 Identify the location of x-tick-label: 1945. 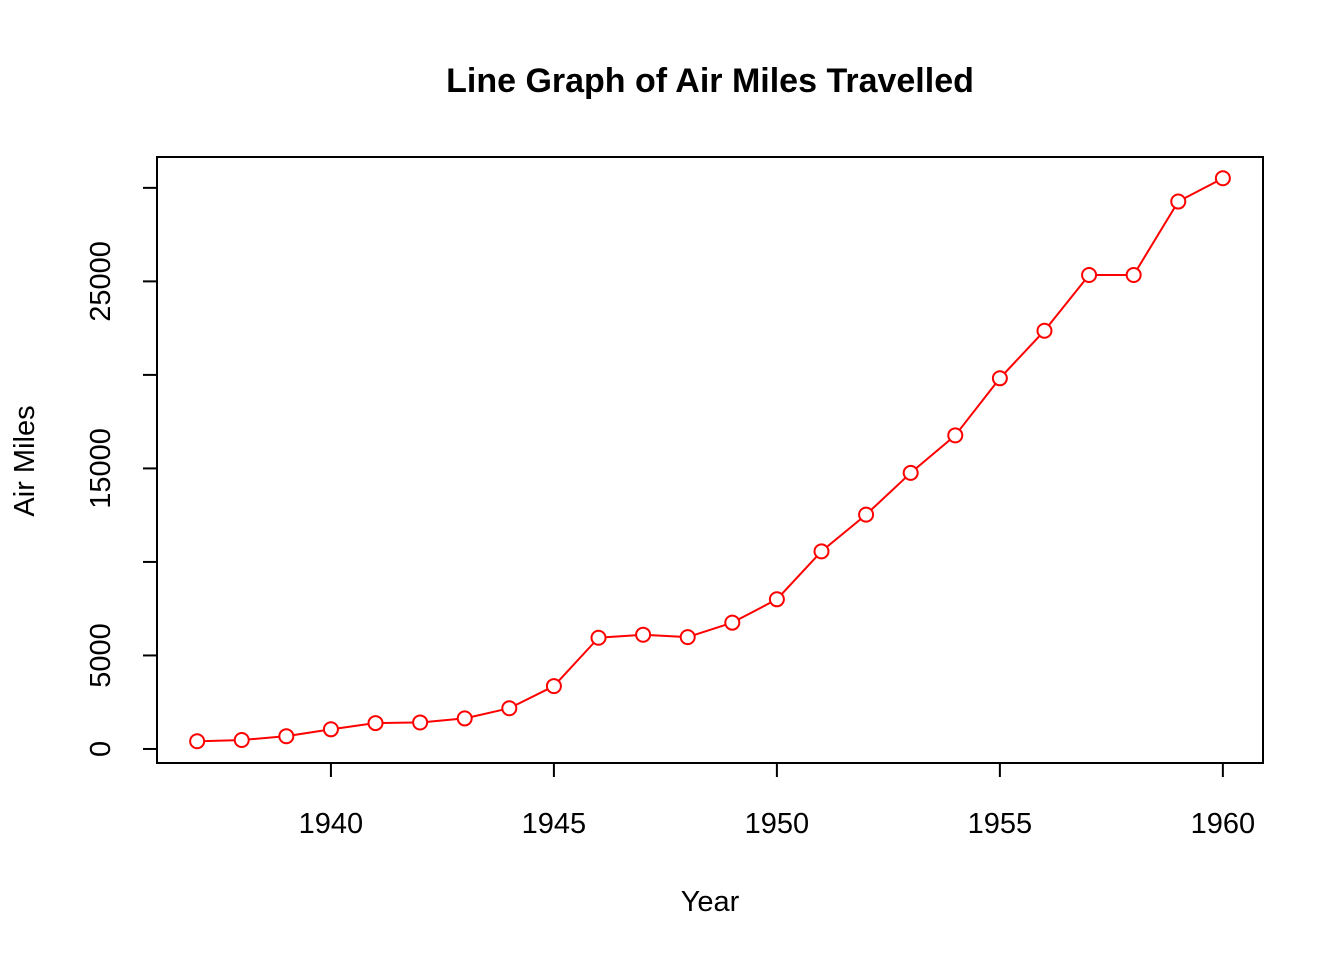
(554, 824).